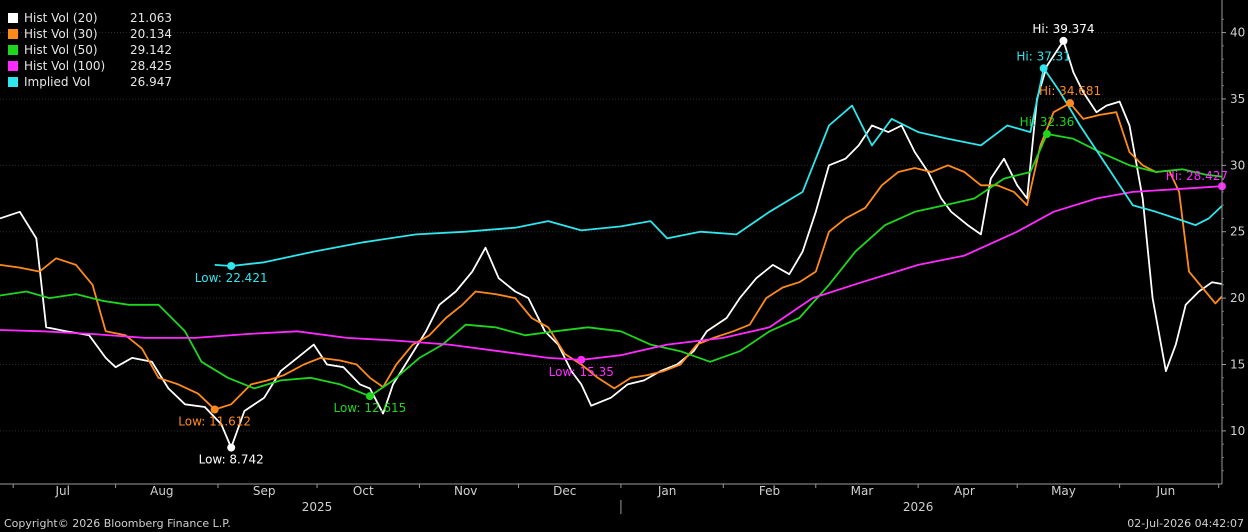  I want to click on legend-item: Implied Vol 26.947, so click(90, 82).